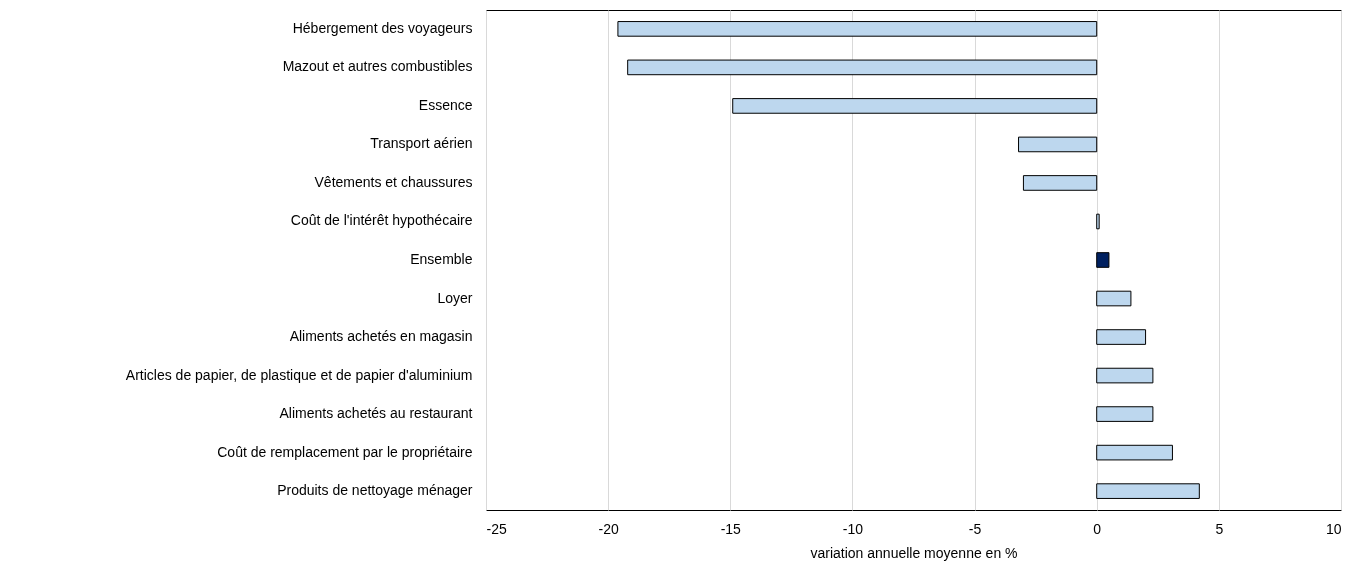  Describe the element at coordinates (299, 374) in the screenshot. I see `y-tick-label: Articles de papier, de plastique et de papier d'aluminium` at that location.